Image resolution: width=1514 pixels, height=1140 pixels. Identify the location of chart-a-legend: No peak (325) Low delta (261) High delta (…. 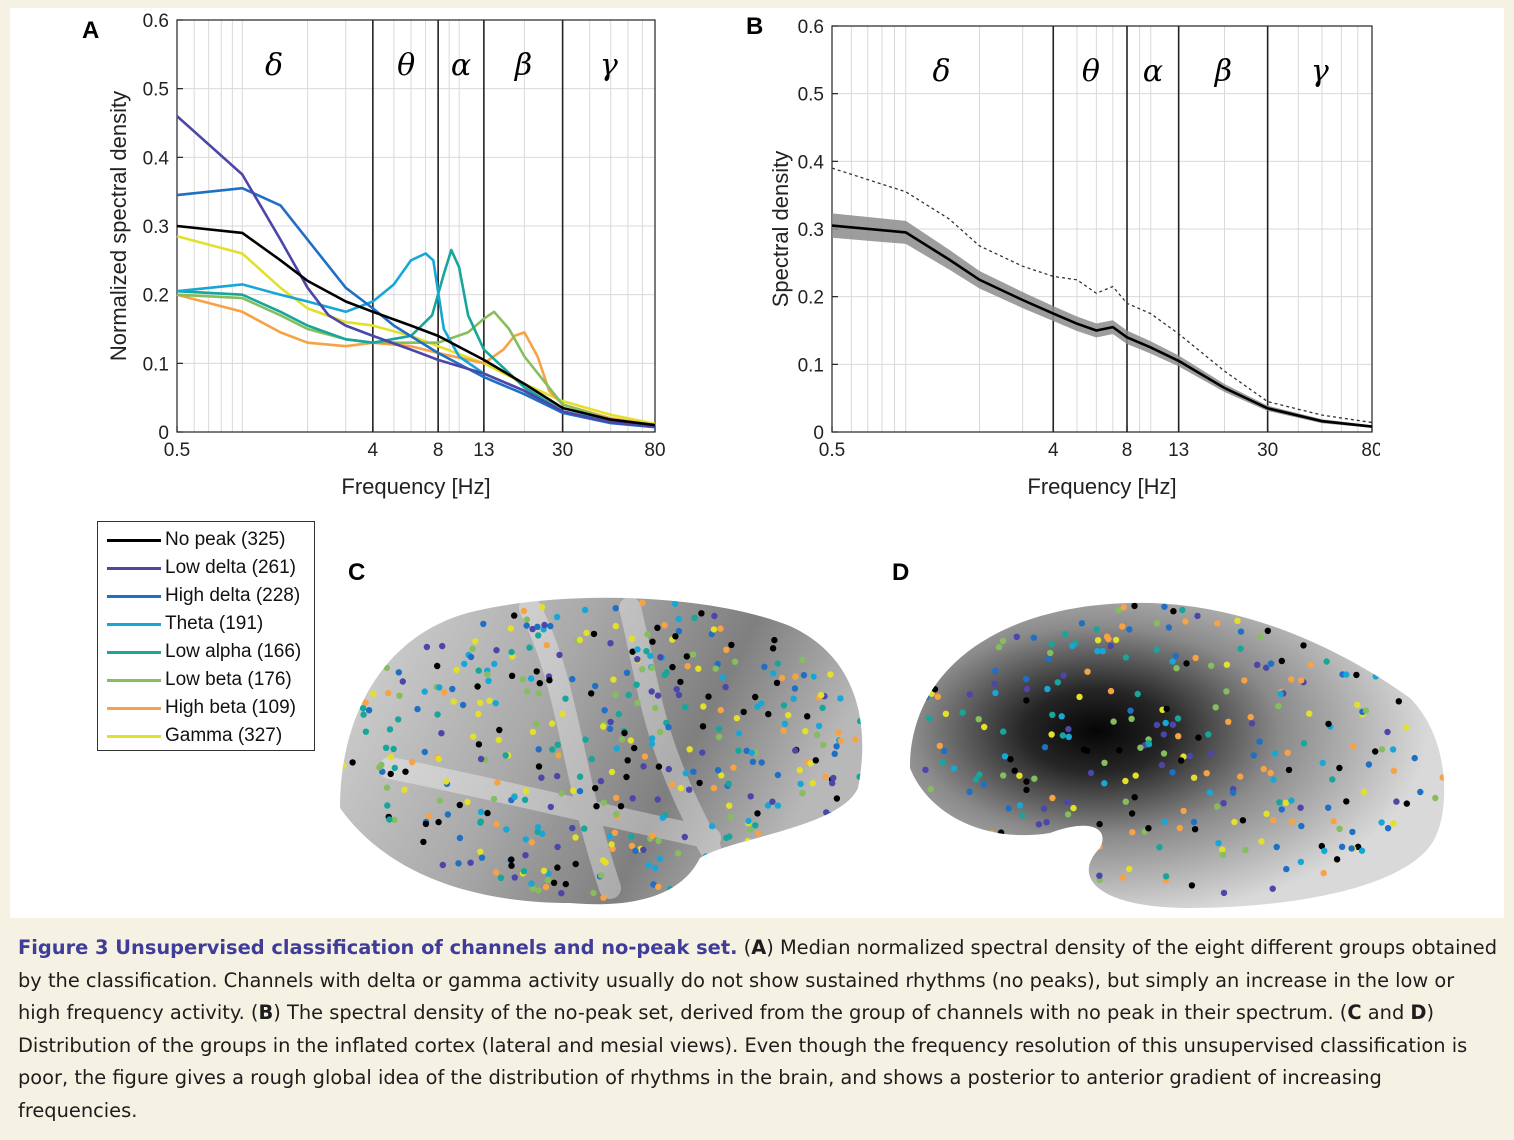
(206, 636).